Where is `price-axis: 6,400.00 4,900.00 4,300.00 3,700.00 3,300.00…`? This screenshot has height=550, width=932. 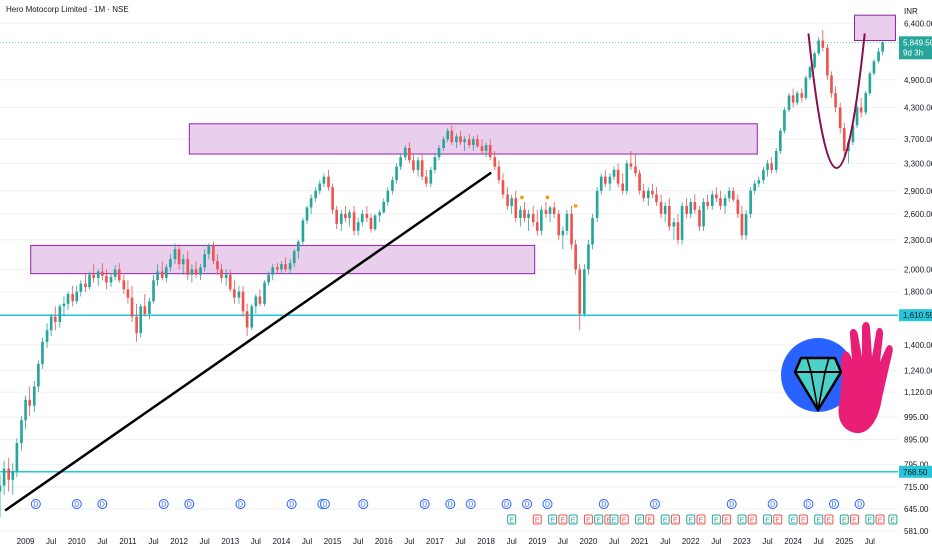 price-axis: 6,400.00 4,900.00 4,300.00 3,700.00 3,300.00… is located at coordinates (915, 277).